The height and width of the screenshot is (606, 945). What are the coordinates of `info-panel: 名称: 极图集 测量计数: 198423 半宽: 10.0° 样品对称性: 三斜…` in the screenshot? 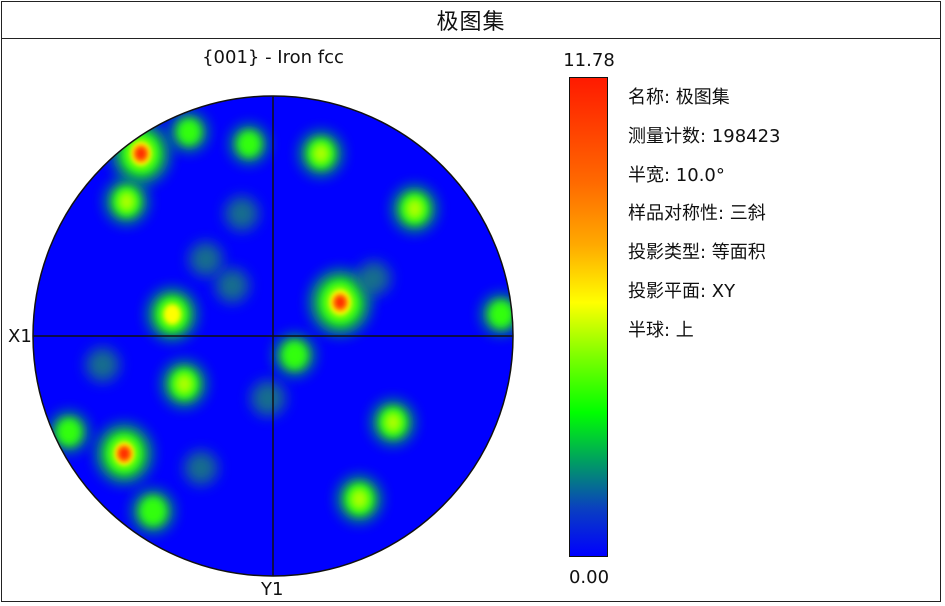 It's located at (704, 222).